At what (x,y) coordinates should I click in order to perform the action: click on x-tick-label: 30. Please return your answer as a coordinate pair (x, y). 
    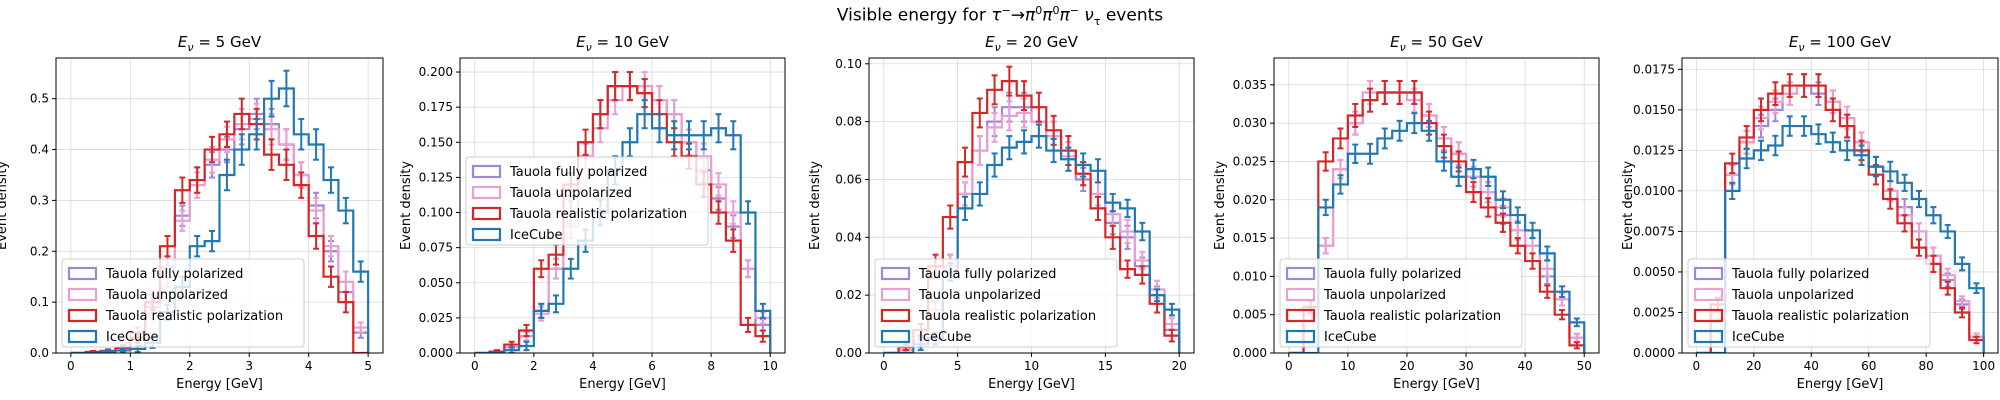
    Looking at the image, I should click on (1465, 366).